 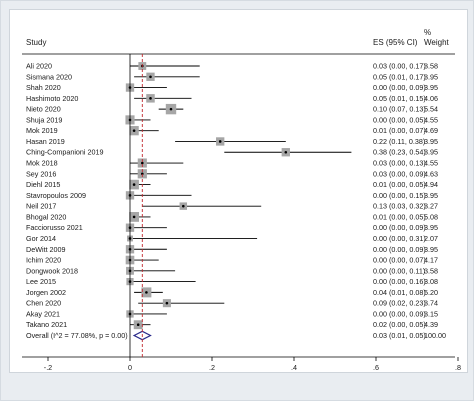 What do you see at coordinates (52, 98) in the screenshot?
I see `study-name: Hashimoto 2020` at bounding box center [52, 98].